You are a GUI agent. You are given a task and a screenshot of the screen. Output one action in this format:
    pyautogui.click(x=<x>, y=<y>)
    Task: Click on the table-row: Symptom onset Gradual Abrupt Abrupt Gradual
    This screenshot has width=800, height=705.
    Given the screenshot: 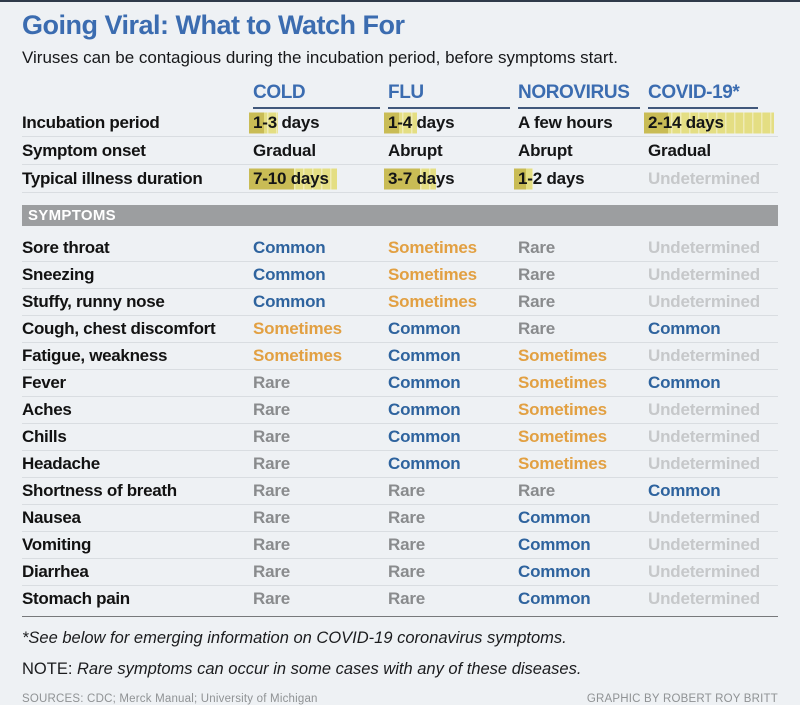 What is the action you would take?
    pyautogui.click(x=400, y=151)
    